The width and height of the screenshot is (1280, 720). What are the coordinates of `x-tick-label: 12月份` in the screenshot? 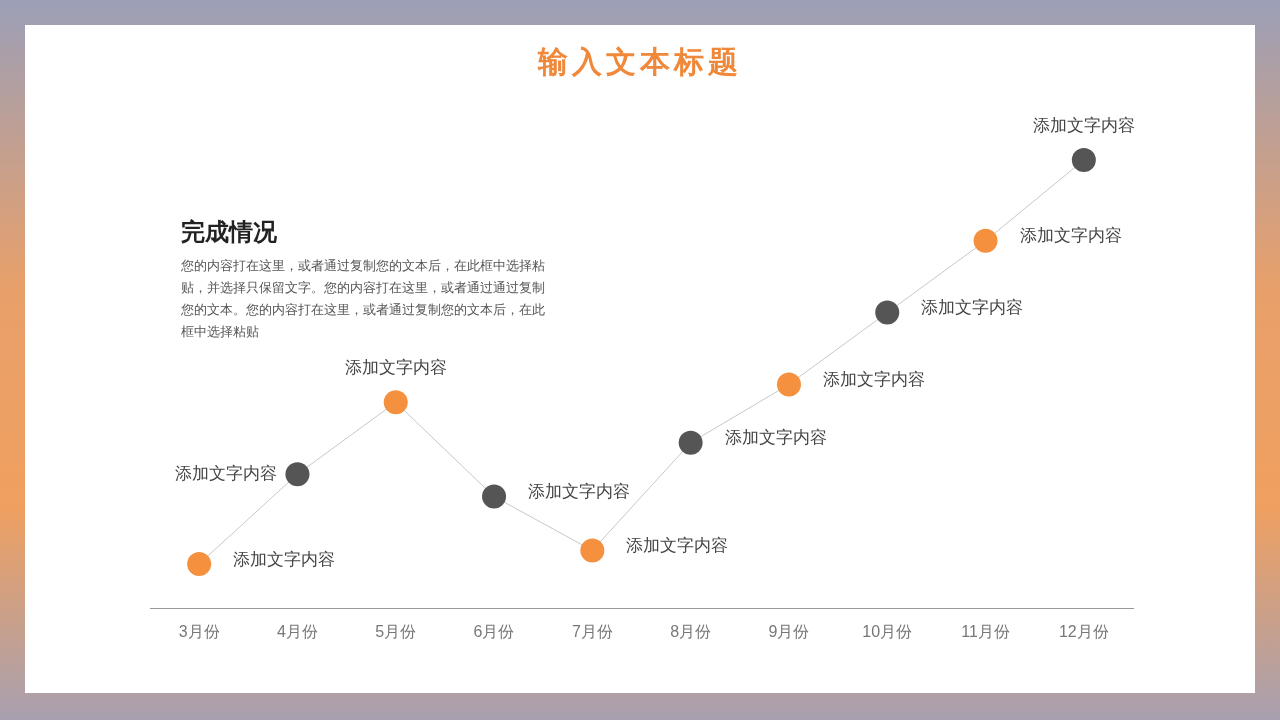 It's located at (1083, 631).